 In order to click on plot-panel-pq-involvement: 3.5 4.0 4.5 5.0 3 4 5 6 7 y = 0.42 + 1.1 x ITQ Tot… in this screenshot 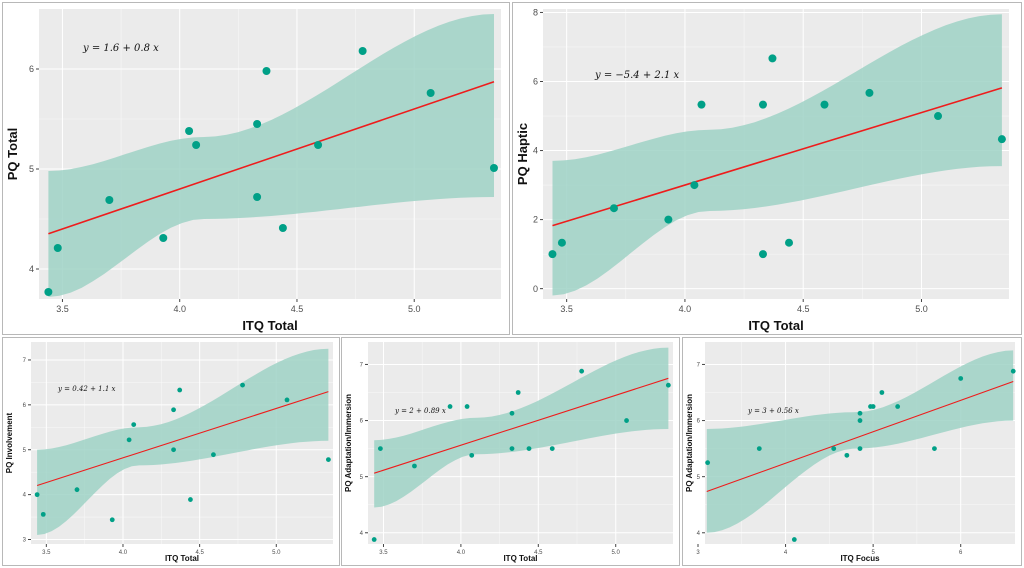, I will do `click(171, 451)`.